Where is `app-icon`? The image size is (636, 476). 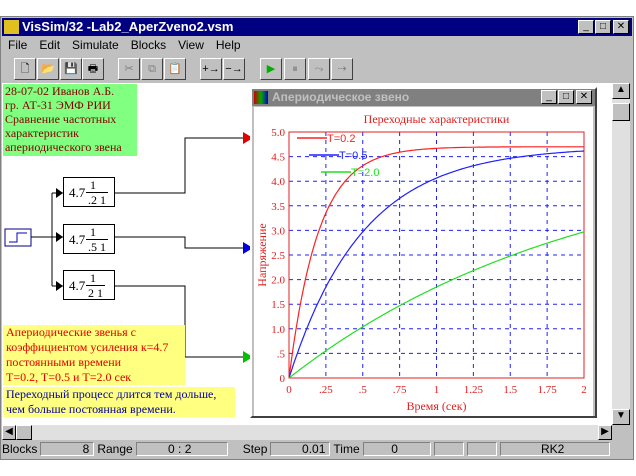 app-icon is located at coordinates (11, 27).